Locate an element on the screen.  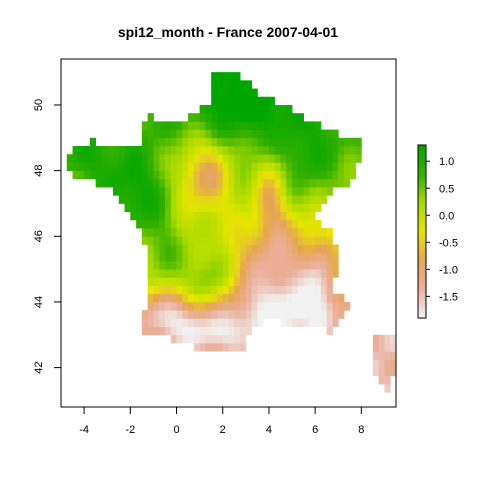
x-tick-label: 2 is located at coordinates (223, 430).